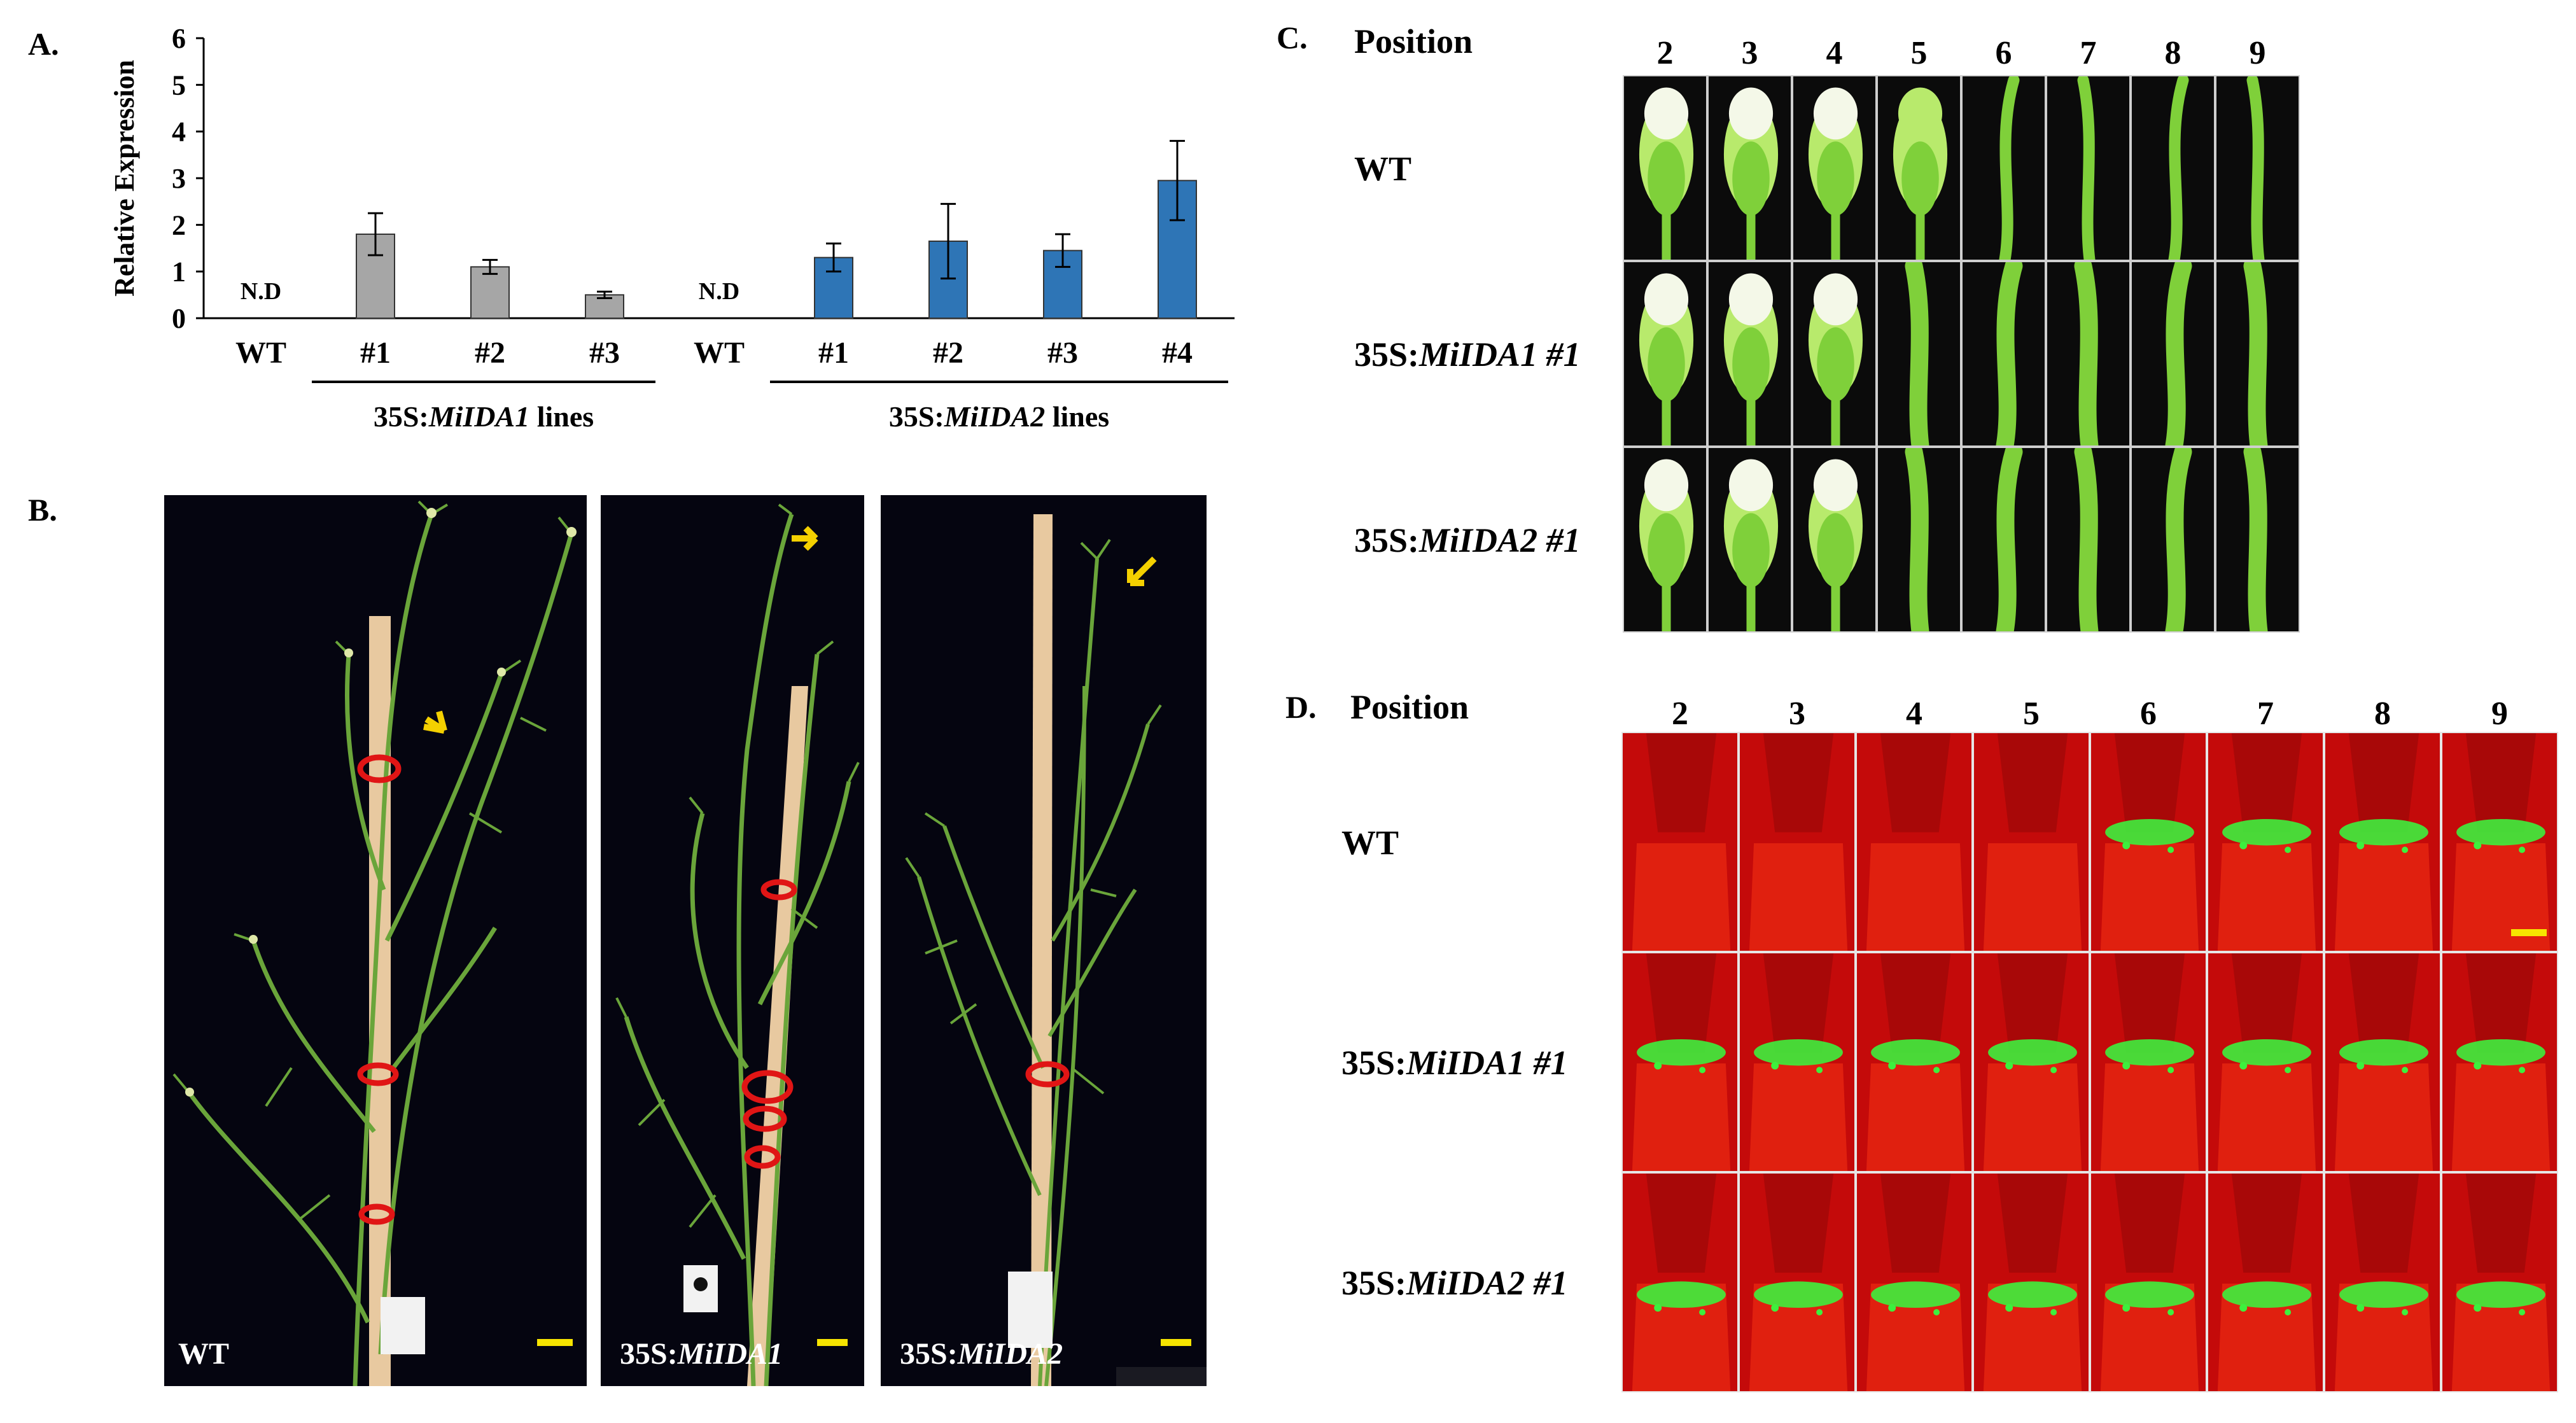 Image resolution: width=2576 pixels, height=1423 pixels. Describe the element at coordinates (1010, 1354) in the screenshot. I see `photo-caption-gene: MiIDA2` at that location.